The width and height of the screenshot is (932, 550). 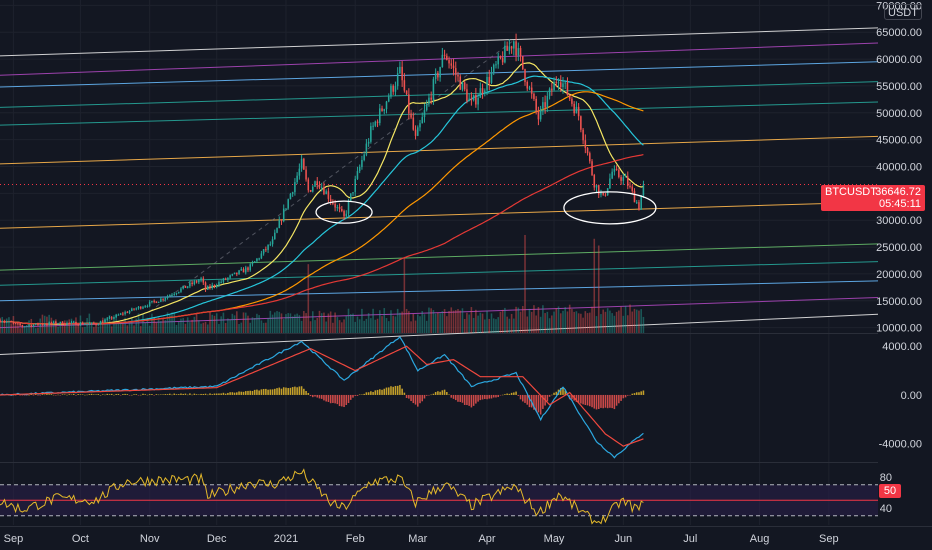 I want to click on time-tick-label: May, so click(x=554, y=539).